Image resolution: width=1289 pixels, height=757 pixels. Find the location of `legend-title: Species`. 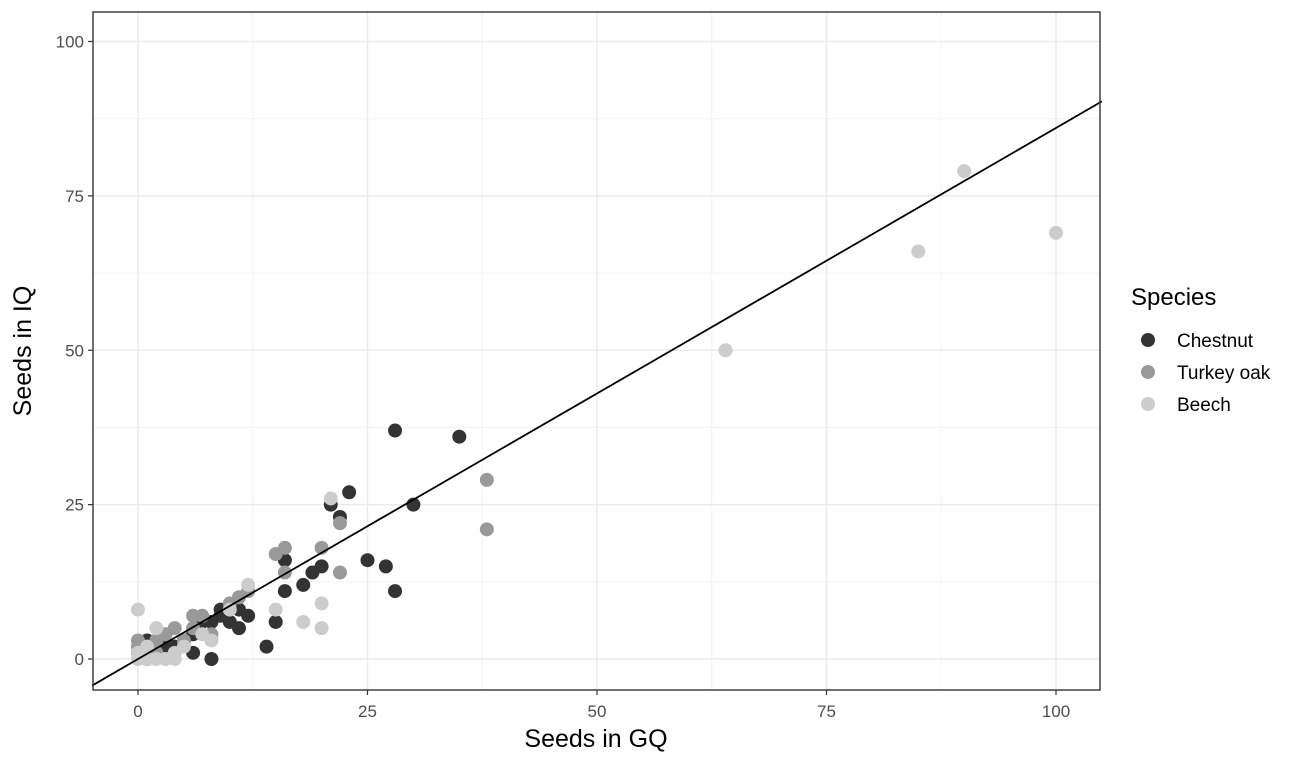

legend-title: Species is located at coordinates (1173, 297).